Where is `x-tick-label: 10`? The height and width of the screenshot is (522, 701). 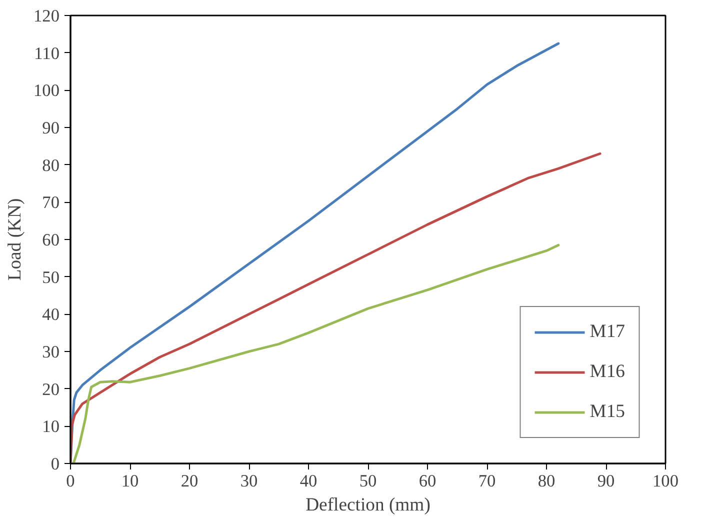
x-tick-label: 10 is located at coordinates (130, 481).